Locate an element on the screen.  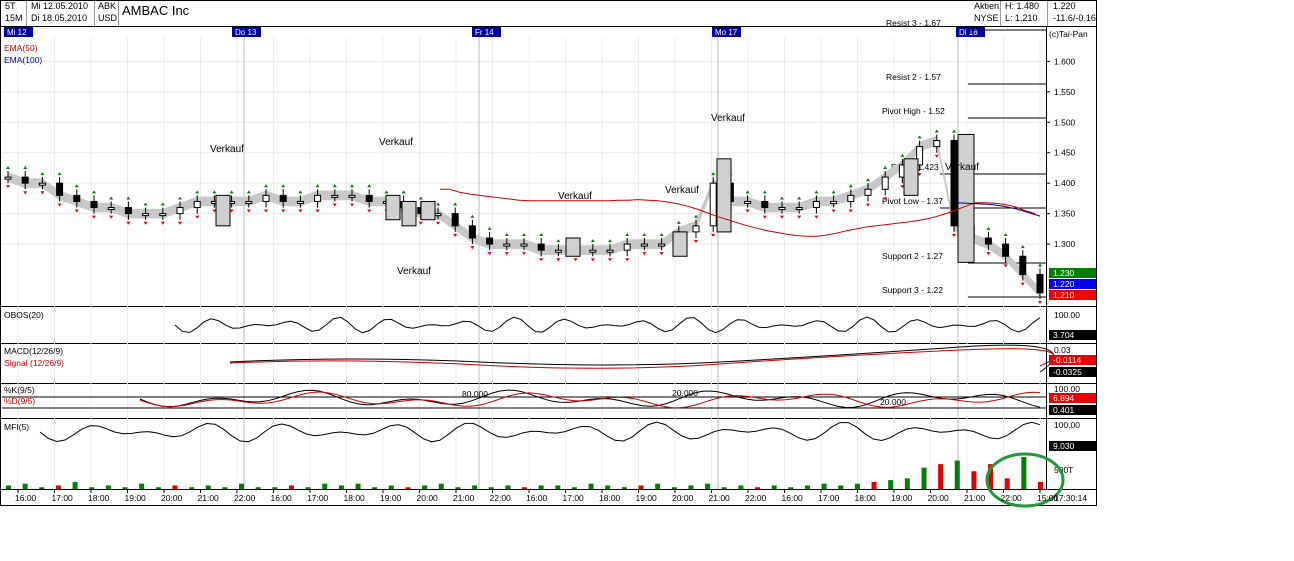
x-tick-label: 20:00 is located at coordinates (939, 498).